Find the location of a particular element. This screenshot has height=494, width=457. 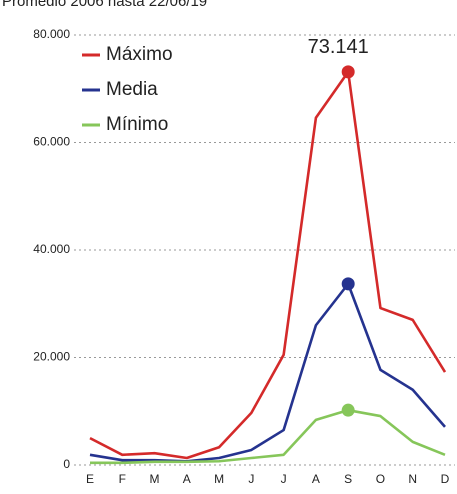

y-tick-label: 0 is located at coordinates (66, 464).